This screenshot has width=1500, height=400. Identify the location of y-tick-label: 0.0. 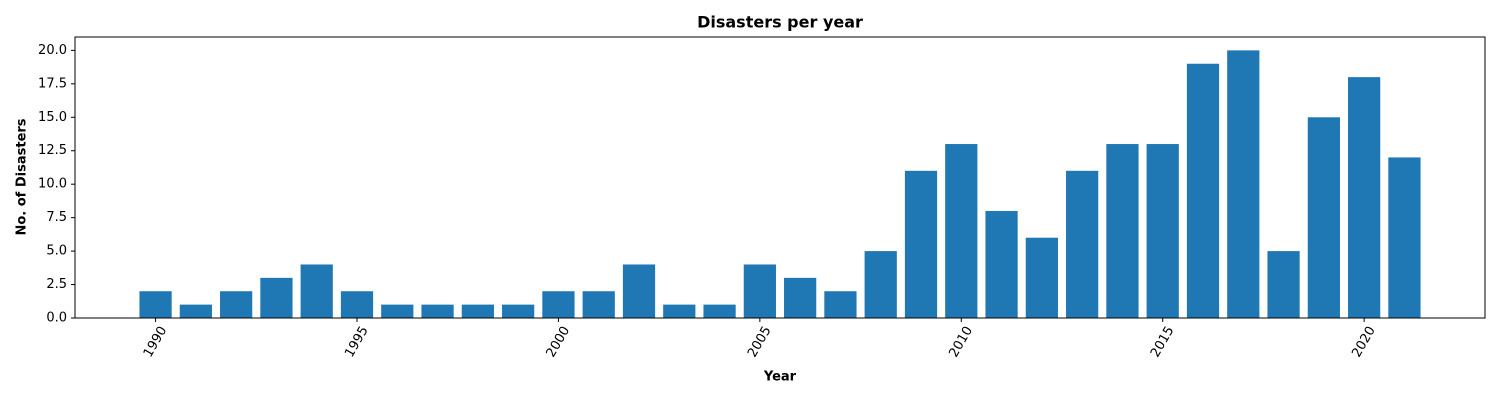
(56, 318).